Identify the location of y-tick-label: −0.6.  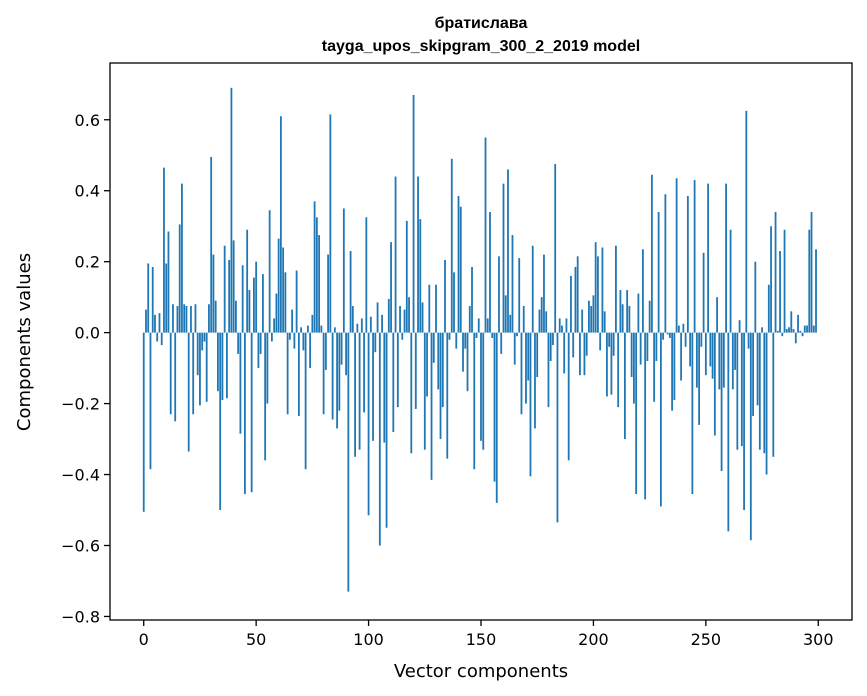
(80, 545).